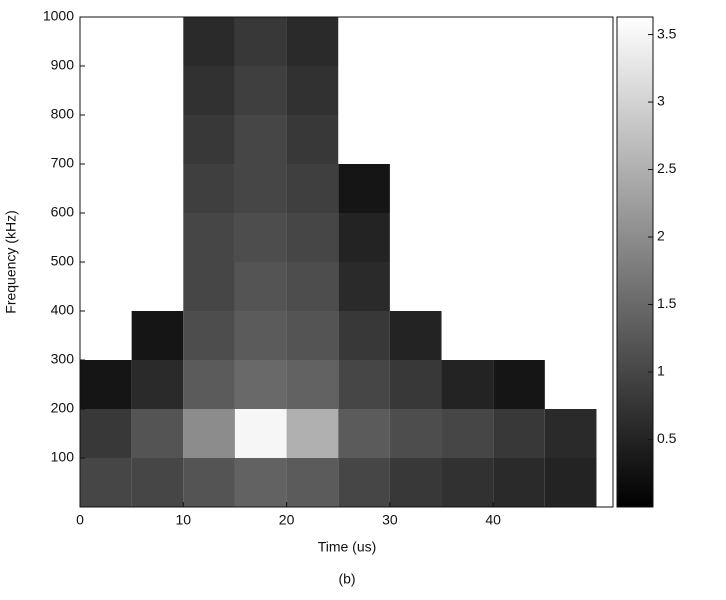 Image resolution: width=726 pixels, height=600 pixels. I want to click on colorbar-tick-label: 1, so click(661, 371).